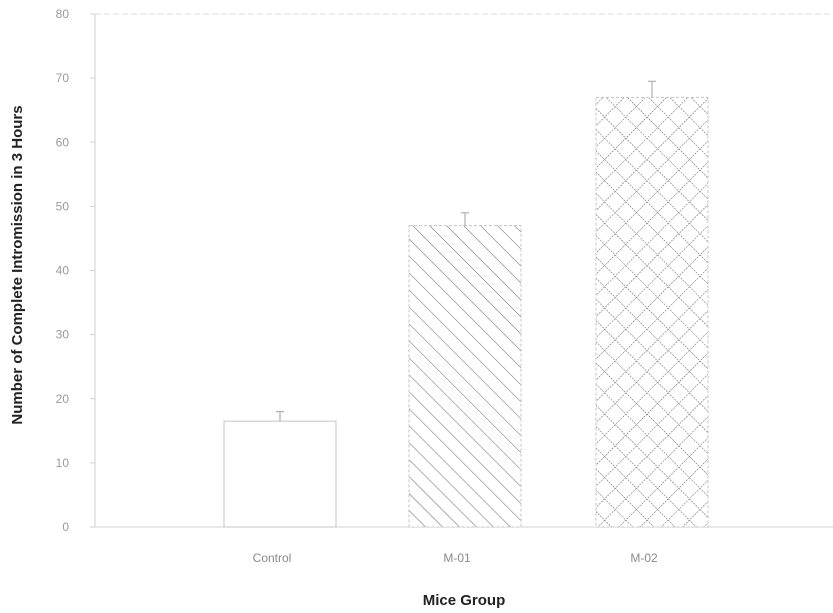 The width and height of the screenshot is (833, 613). What do you see at coordinates (63, 335) in the screenshot?
I see `y-tick-label: 30` at bounding box center [63, 335].